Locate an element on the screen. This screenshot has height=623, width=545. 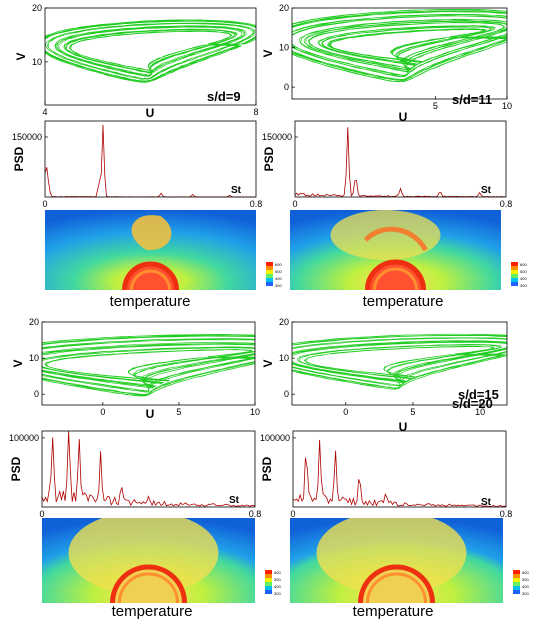
temperature-field-4: 600 500 400 300 temperature is located at coordinates (409, 569).